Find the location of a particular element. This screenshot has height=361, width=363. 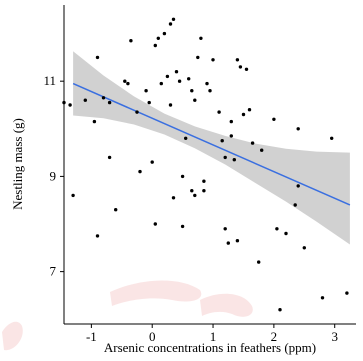

y-ticks-layer: 7 9 11 is located at coordinates (53, 176).